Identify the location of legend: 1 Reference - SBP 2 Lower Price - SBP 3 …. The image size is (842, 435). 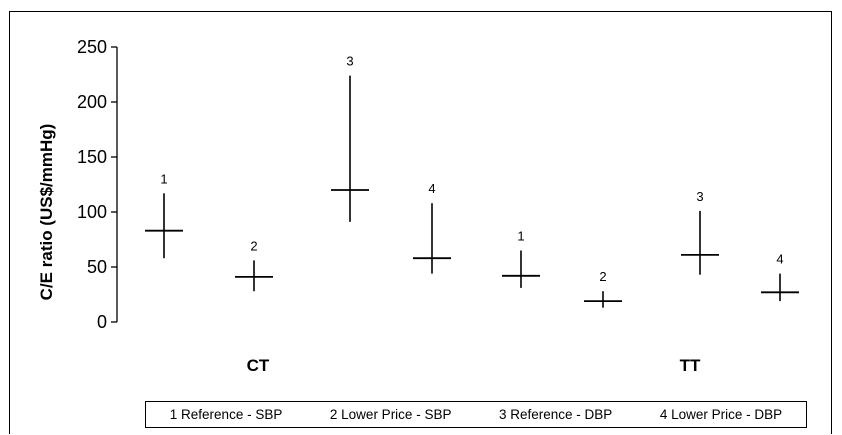
(476, 414).